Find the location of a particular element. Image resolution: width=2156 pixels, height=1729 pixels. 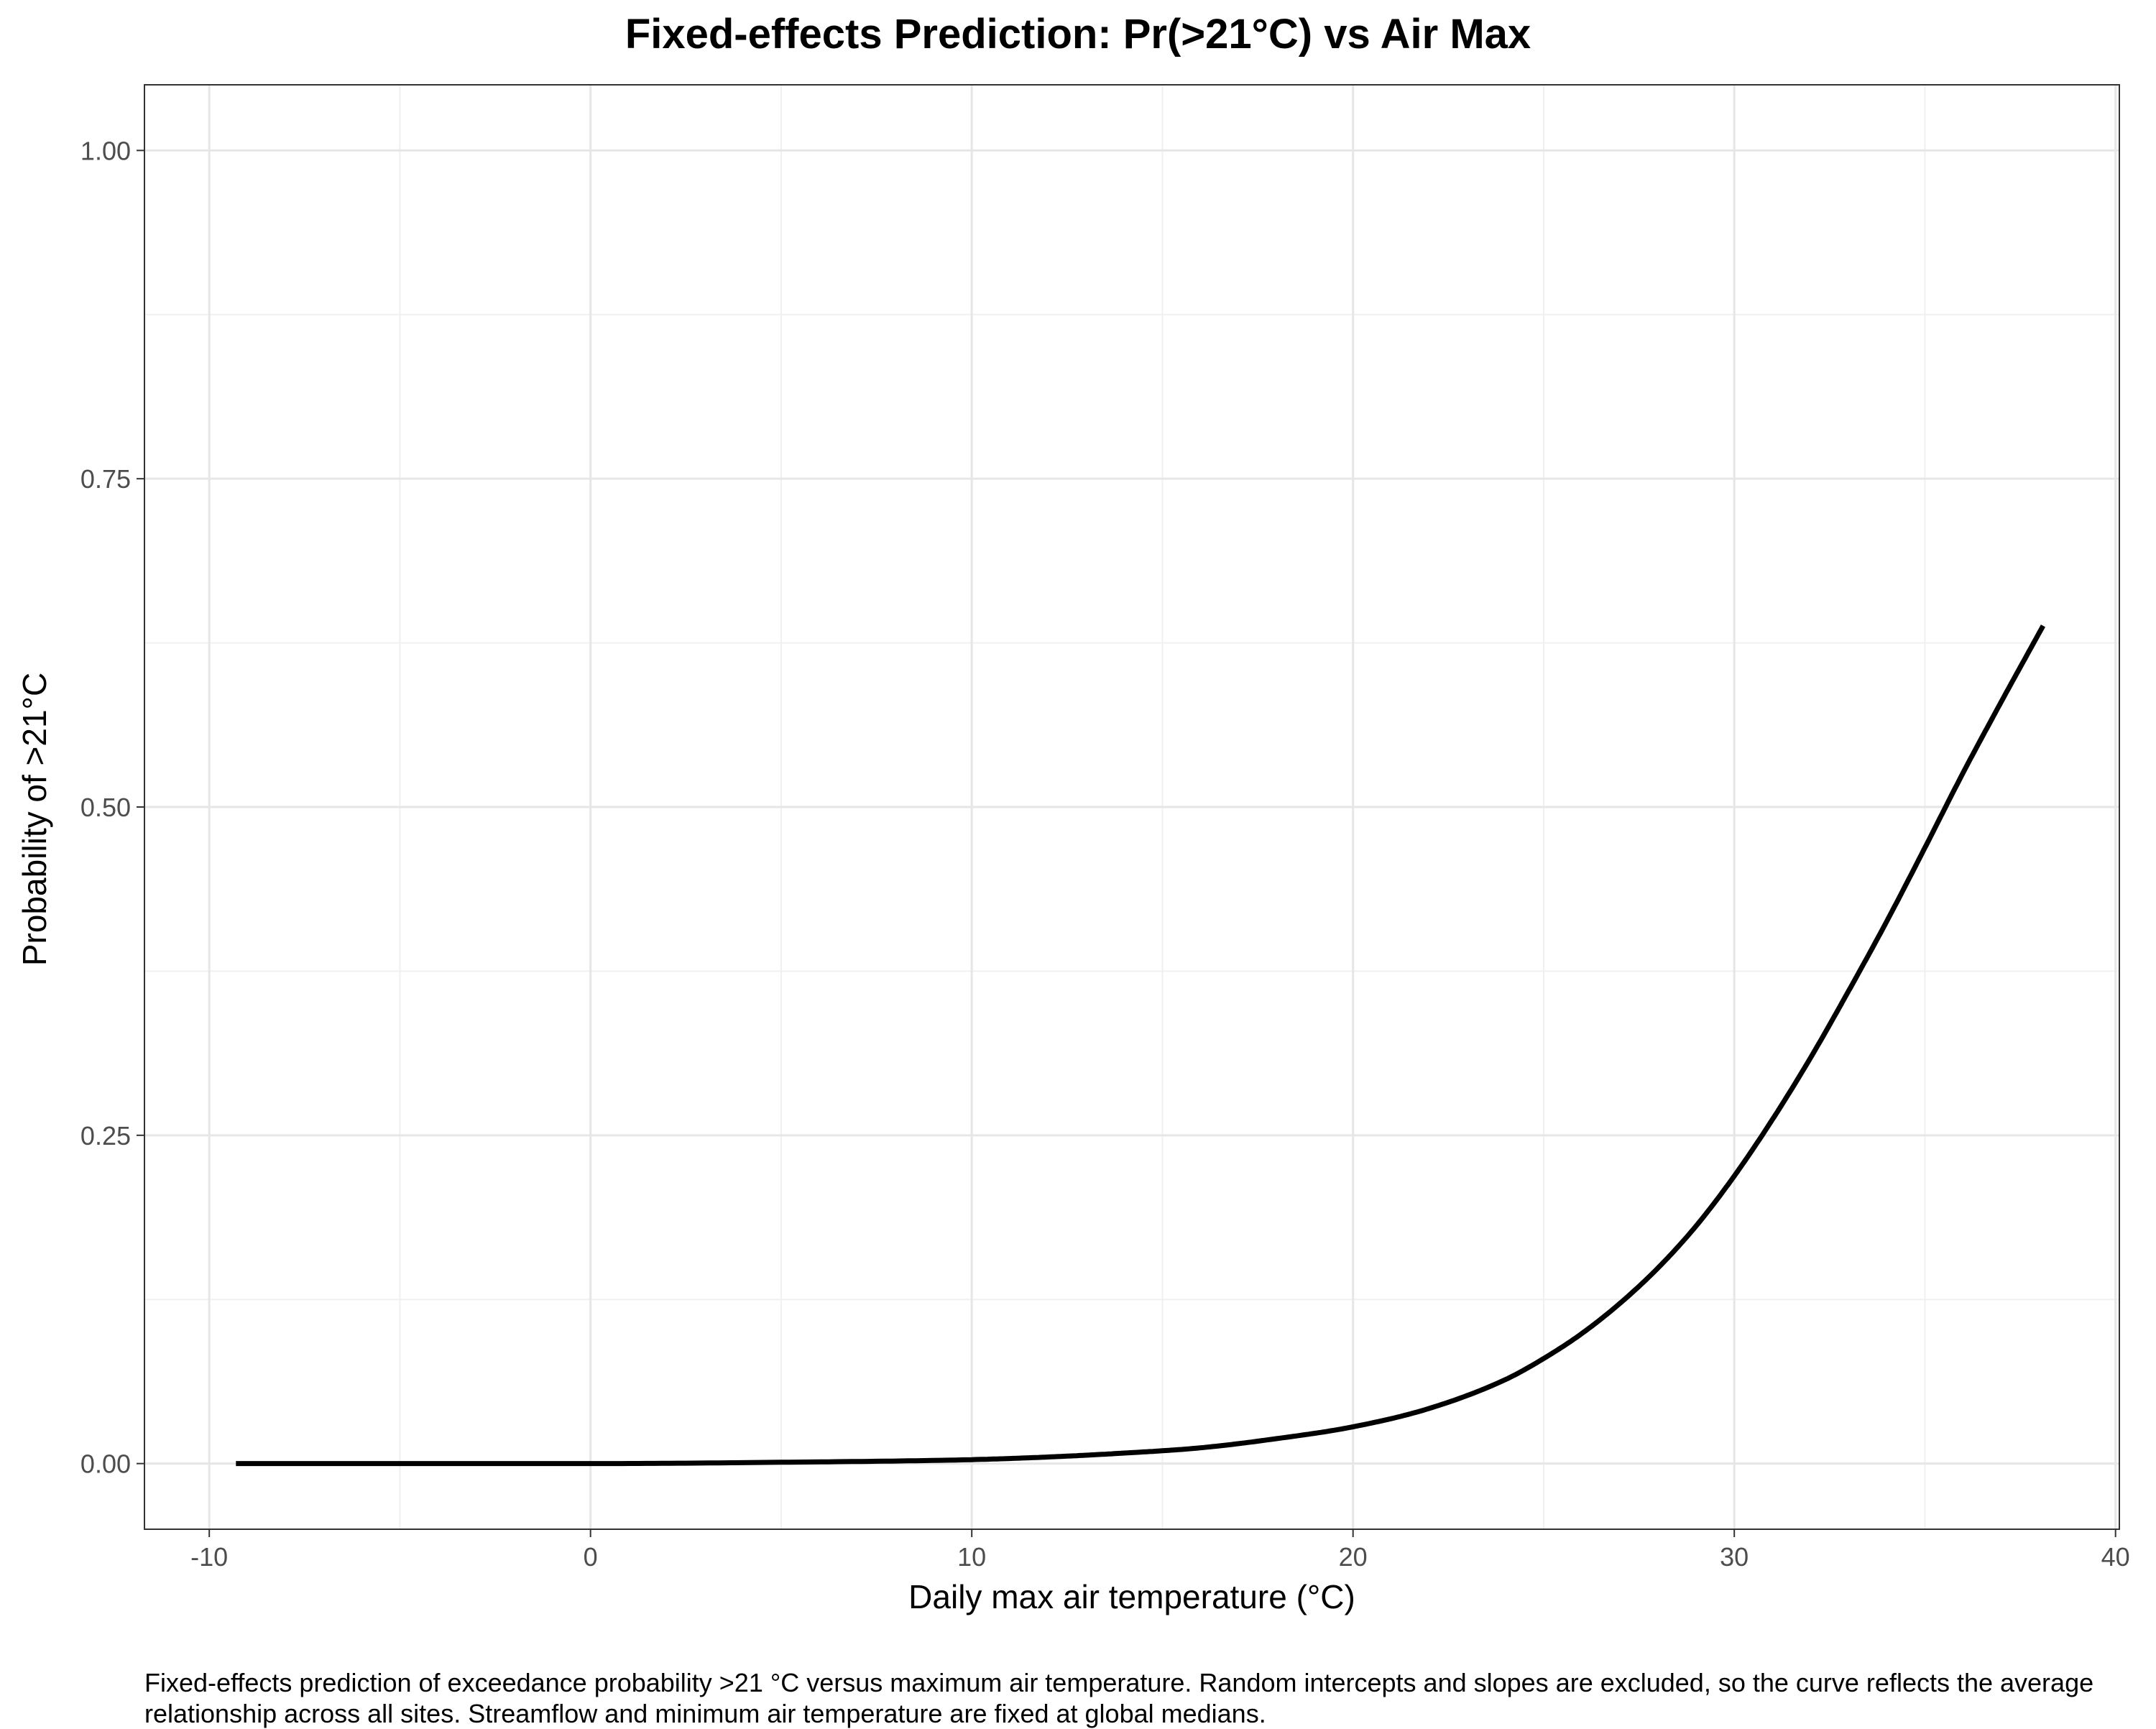

y-tick-label: 0.00 is located at coordinates (106, 1464).